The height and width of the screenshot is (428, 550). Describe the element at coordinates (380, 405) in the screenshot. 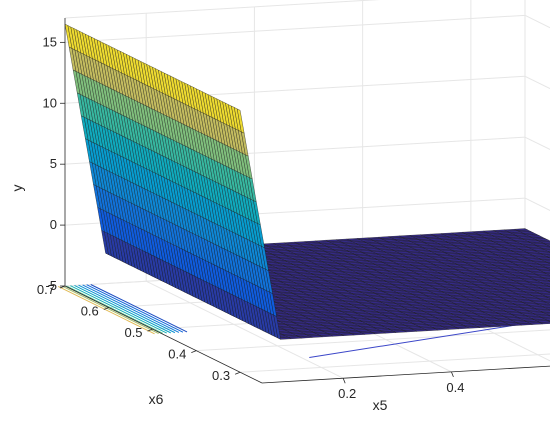

I see `x-axis-label: x5` at that location.